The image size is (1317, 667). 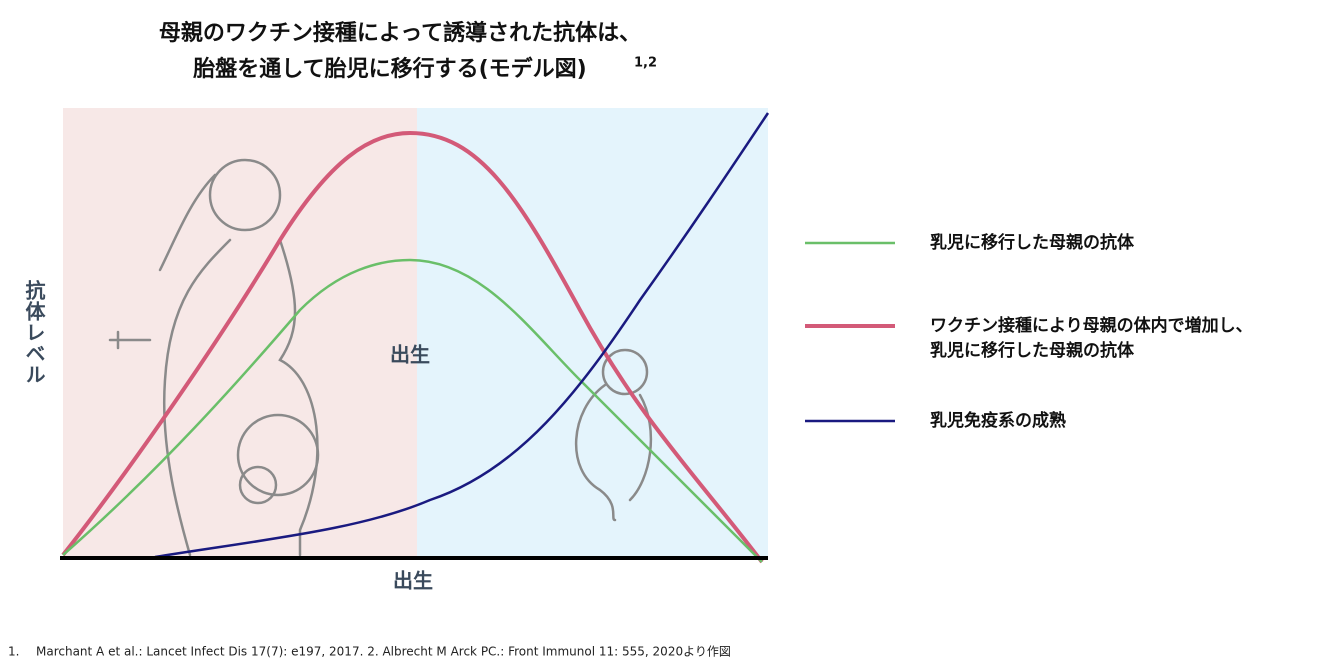 I want to click on title-line: 母親のワクチン接種によって誘導された抗体は、, so click(x=400, y=33).